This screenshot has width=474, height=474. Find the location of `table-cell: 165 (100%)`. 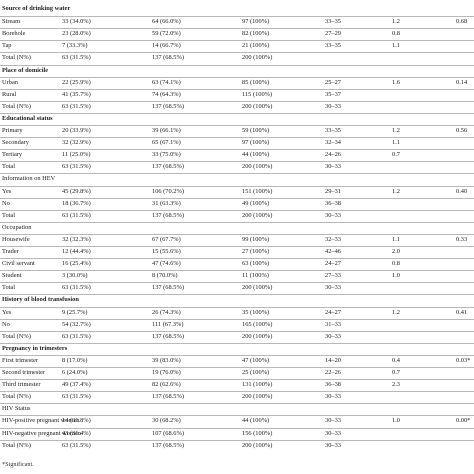

table-cell: 165 (100%) is located at coordinates (257, 324).